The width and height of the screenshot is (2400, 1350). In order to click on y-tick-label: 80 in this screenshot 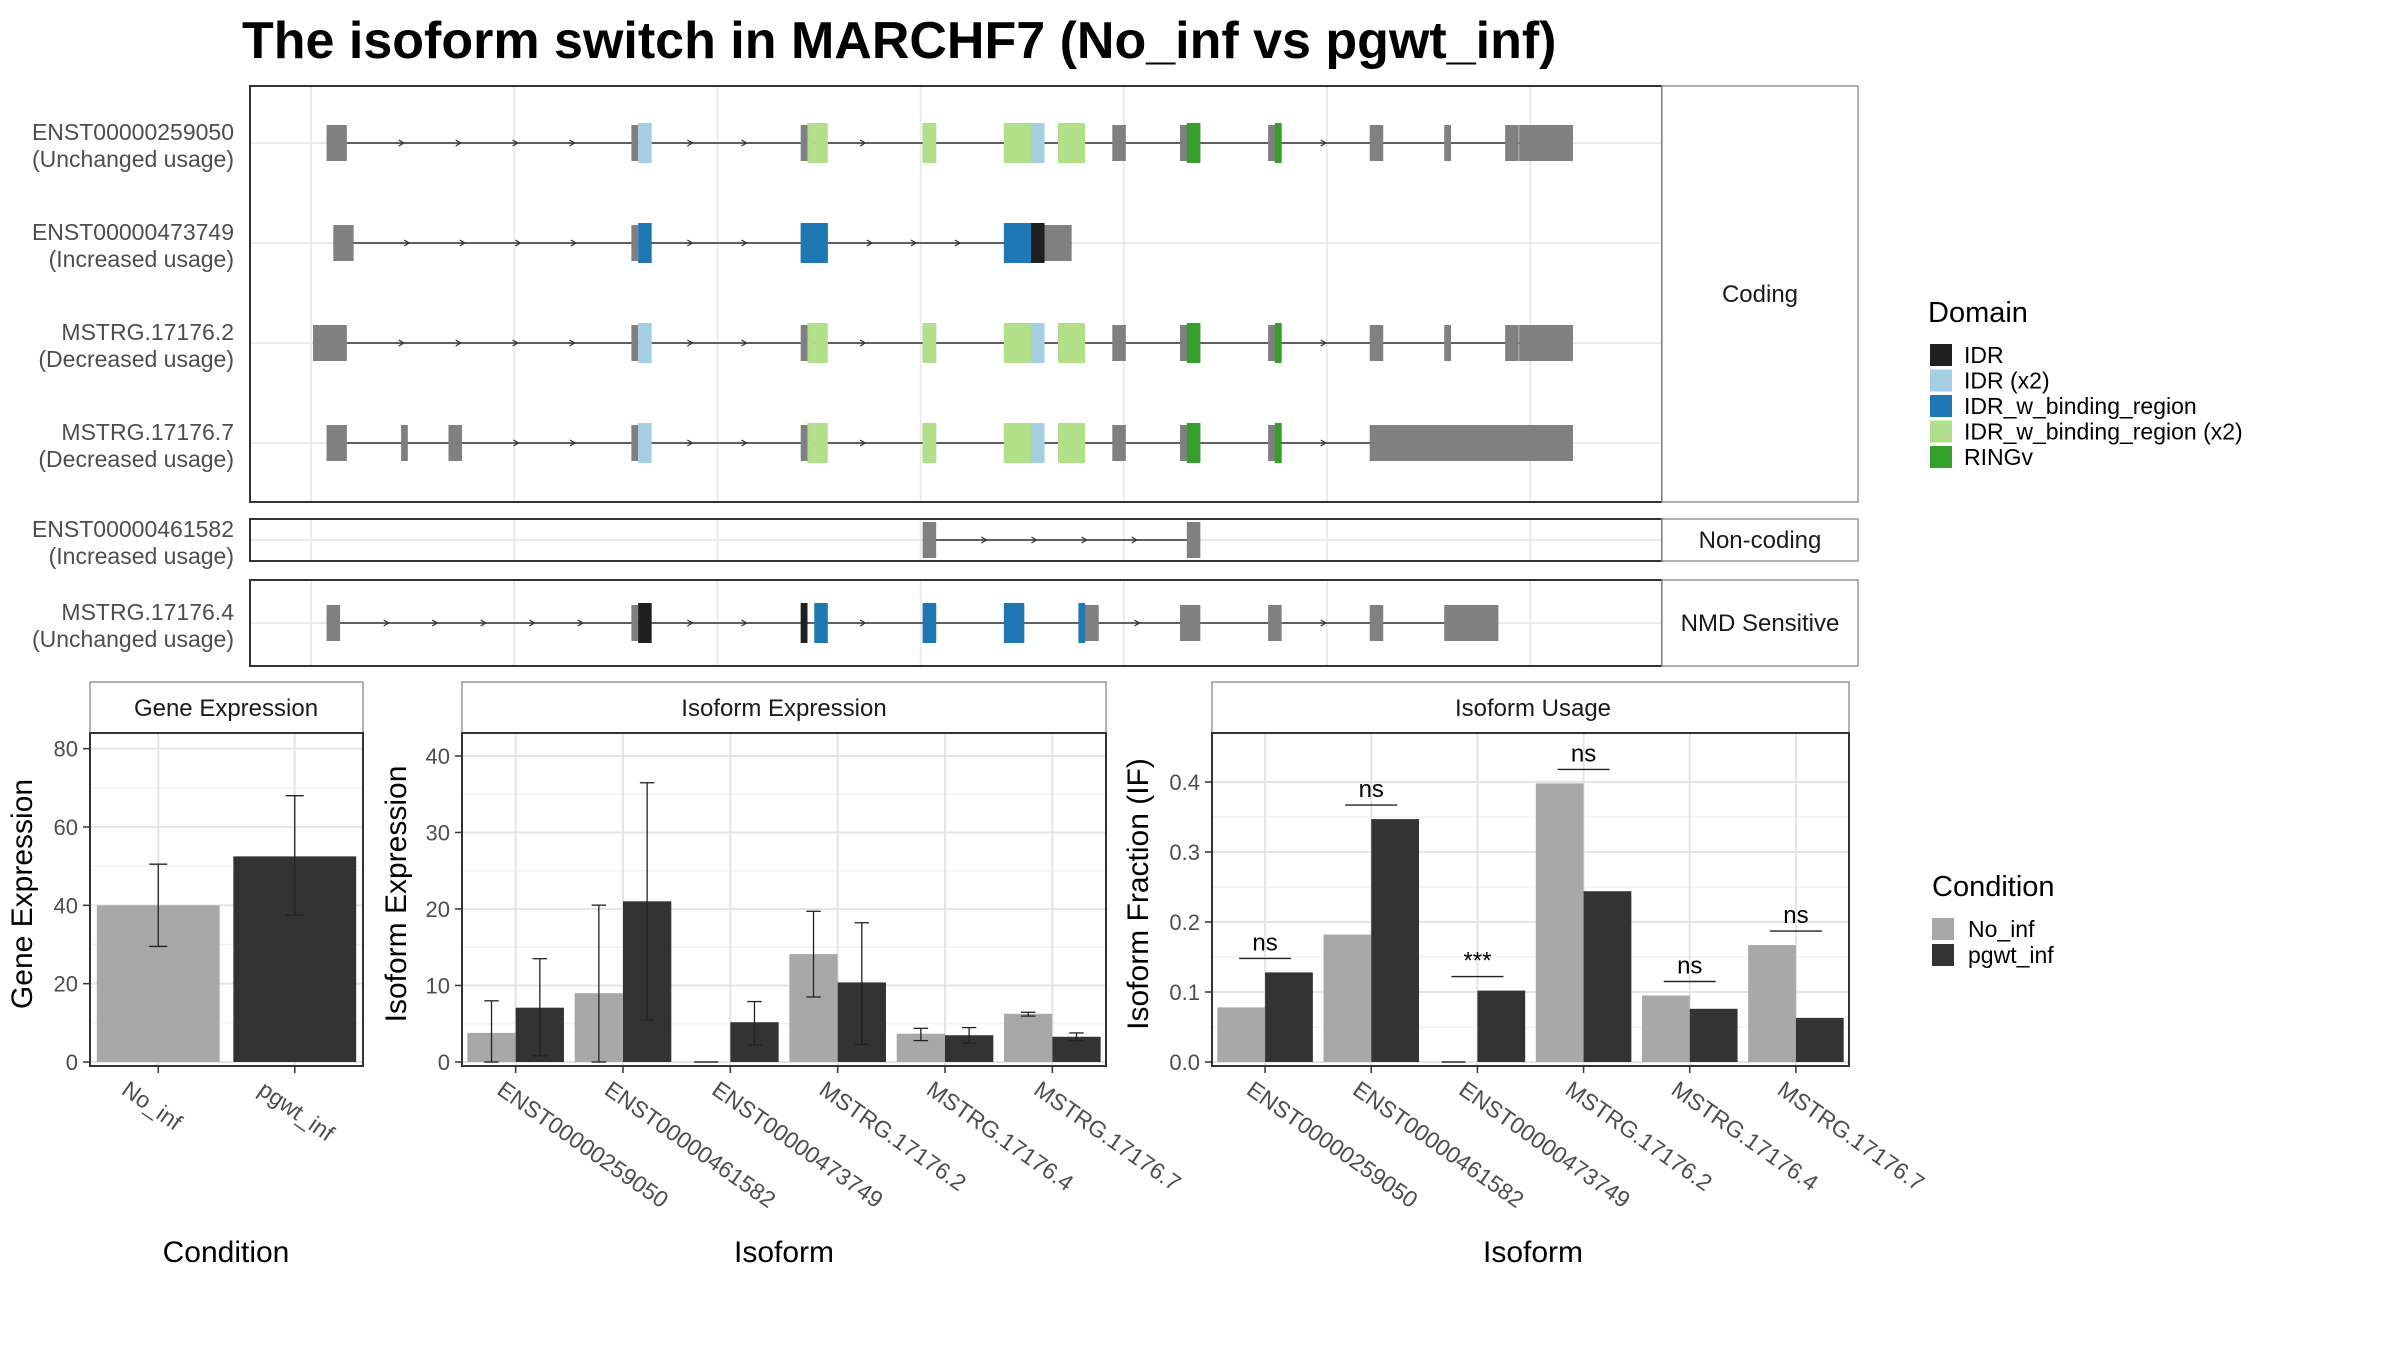, I will do `click(66, 749)`.